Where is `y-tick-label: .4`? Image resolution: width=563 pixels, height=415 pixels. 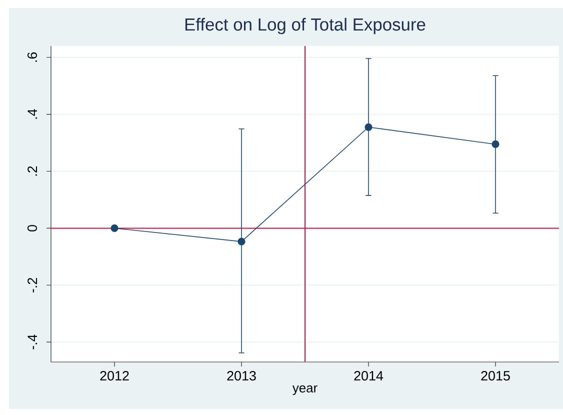
y-tick-label: .4 is located at coordinates (32, 114).